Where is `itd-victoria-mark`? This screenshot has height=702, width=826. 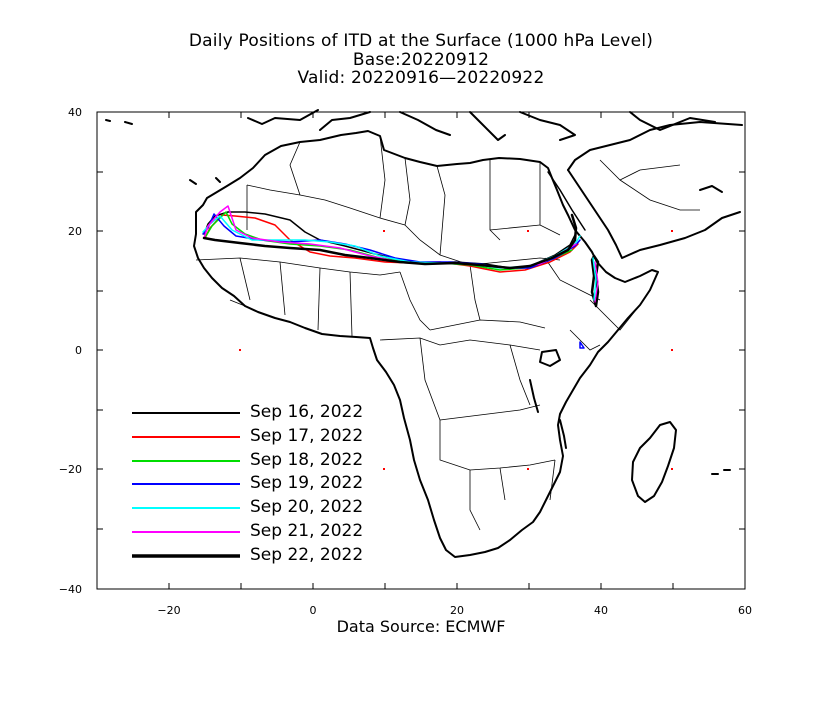 itd-victoria-mark is located at coordinates (582, 345).